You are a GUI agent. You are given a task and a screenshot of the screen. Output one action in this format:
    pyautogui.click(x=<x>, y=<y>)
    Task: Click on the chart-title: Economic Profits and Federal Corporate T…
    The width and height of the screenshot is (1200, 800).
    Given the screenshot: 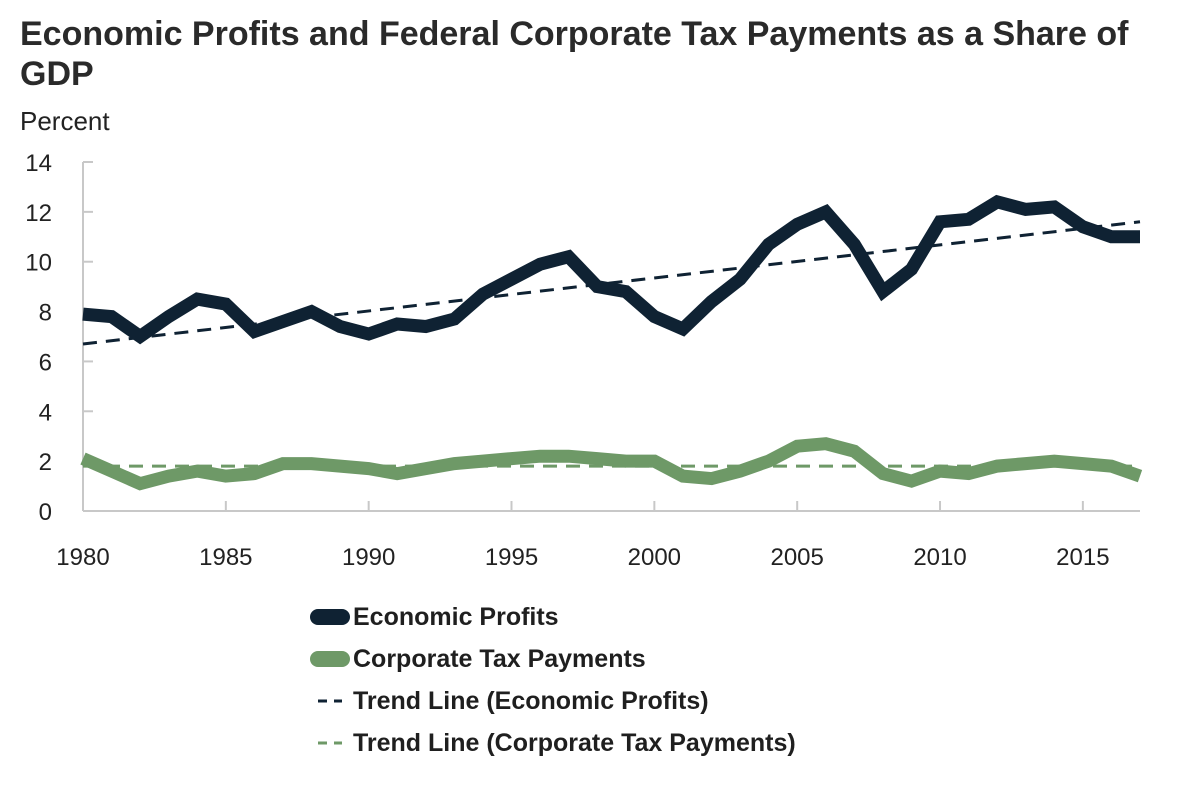 What is the action you would take?
    pyautogui.click(x=574, y=54)
    